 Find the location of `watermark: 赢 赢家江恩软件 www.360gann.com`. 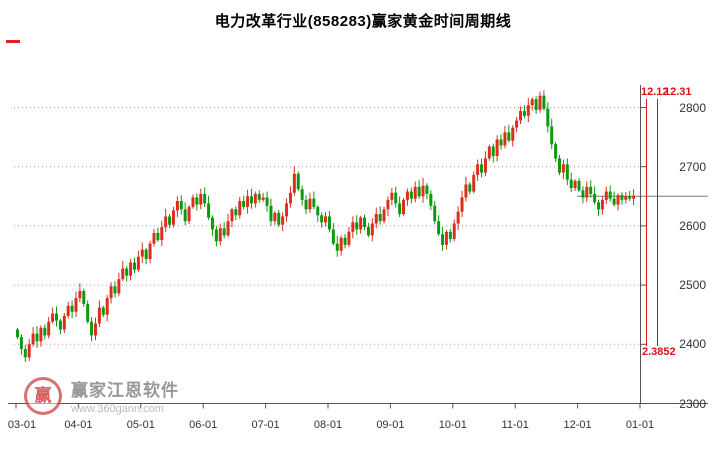

watermark: 赢 赢家江恩软件 www.360gann.com is located at coordinates (101, 395).